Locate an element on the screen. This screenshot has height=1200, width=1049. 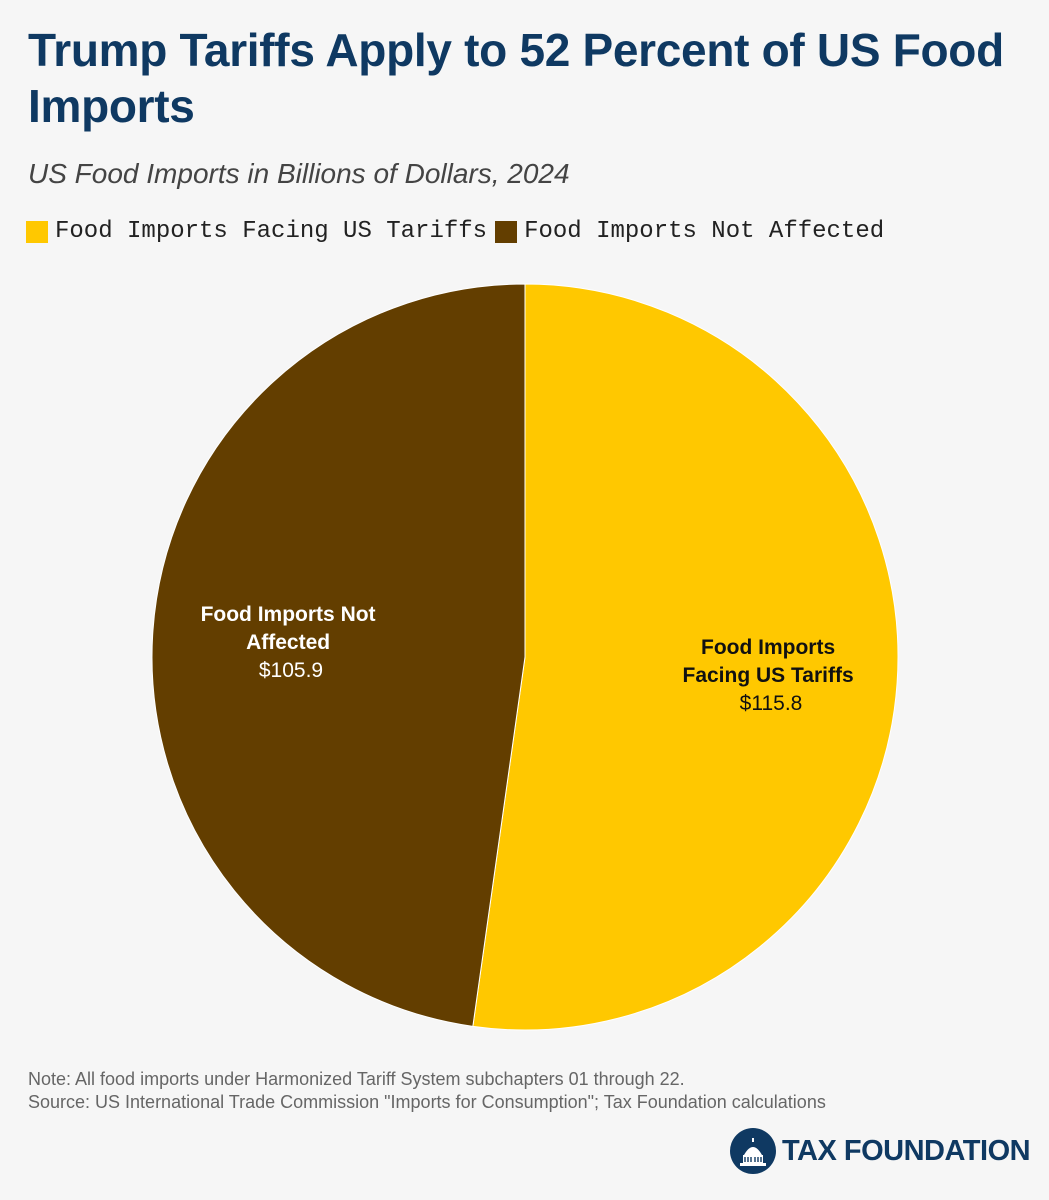
legend-swatch-not-affected is located at coordinates (506, 231).